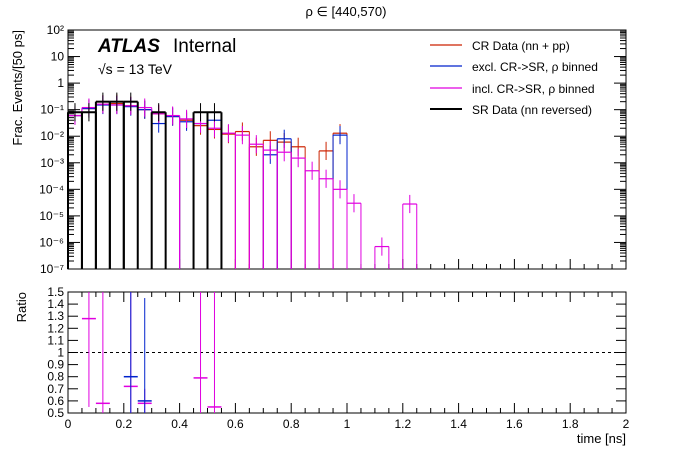  Describe the element at coordinates (235, 424) in the screenshot. I see `bottom-x-tick-label: 0.6` at that location.